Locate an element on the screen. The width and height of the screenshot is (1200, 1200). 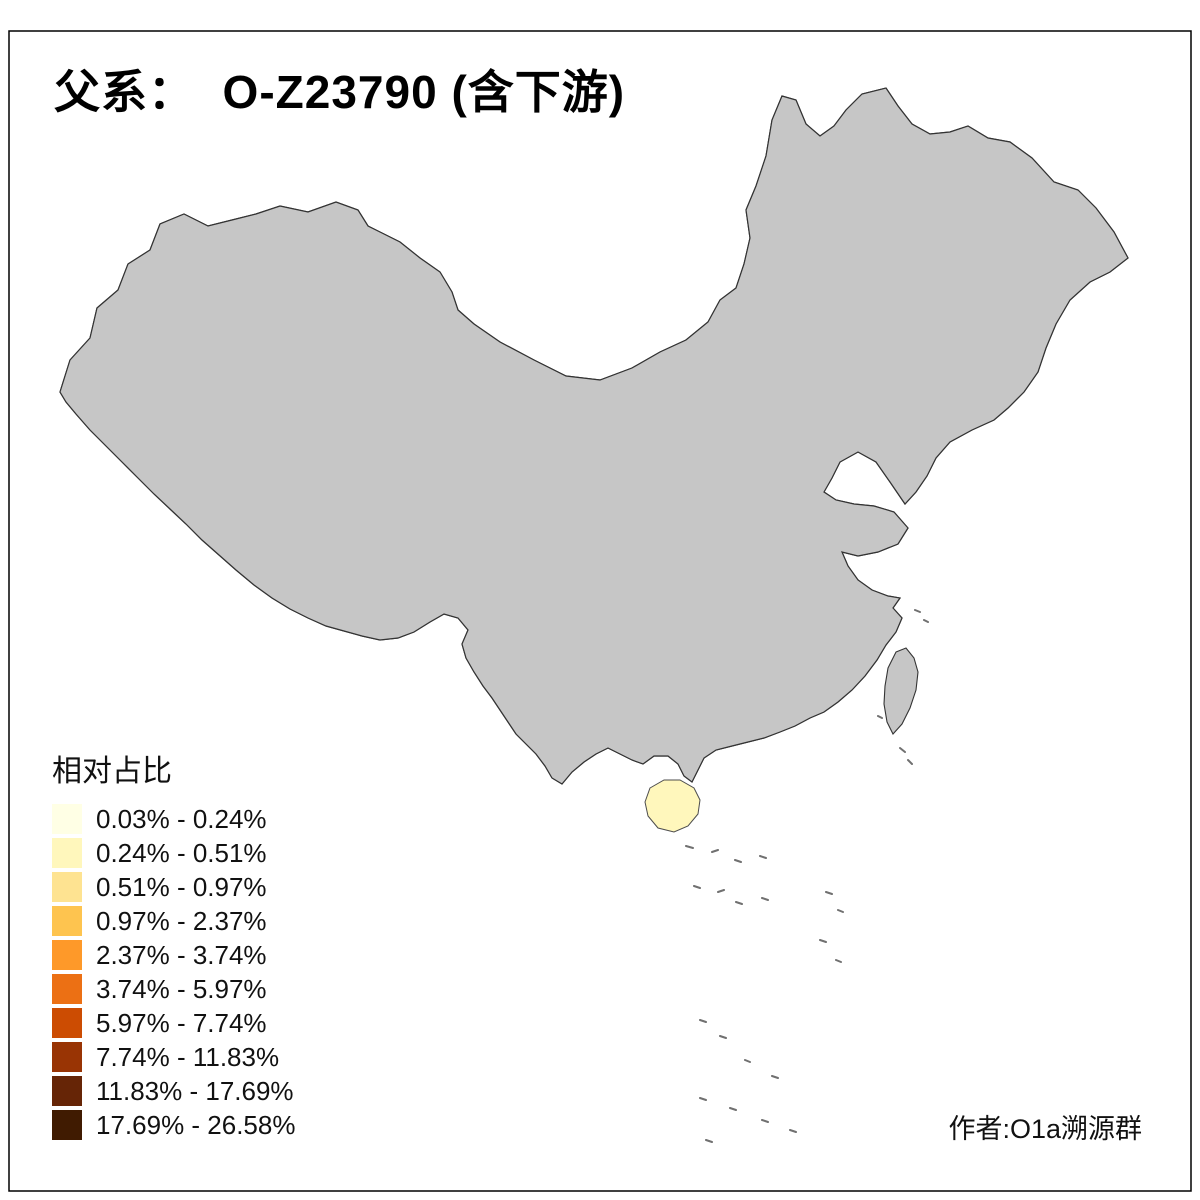
south-china-sea-islands is located at coordinates (807, 876).